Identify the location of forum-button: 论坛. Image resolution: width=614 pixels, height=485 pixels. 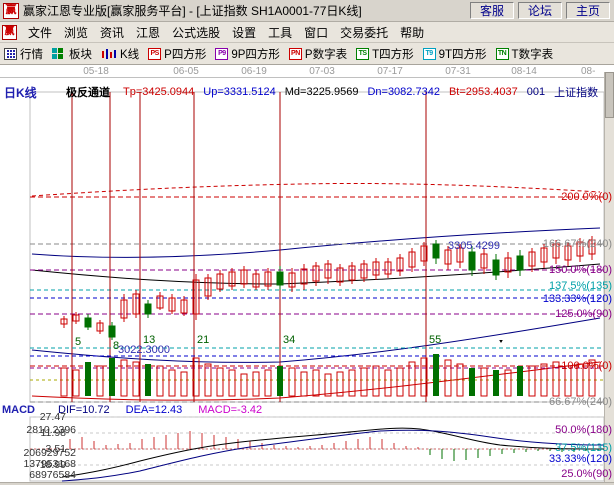
(540, 10).